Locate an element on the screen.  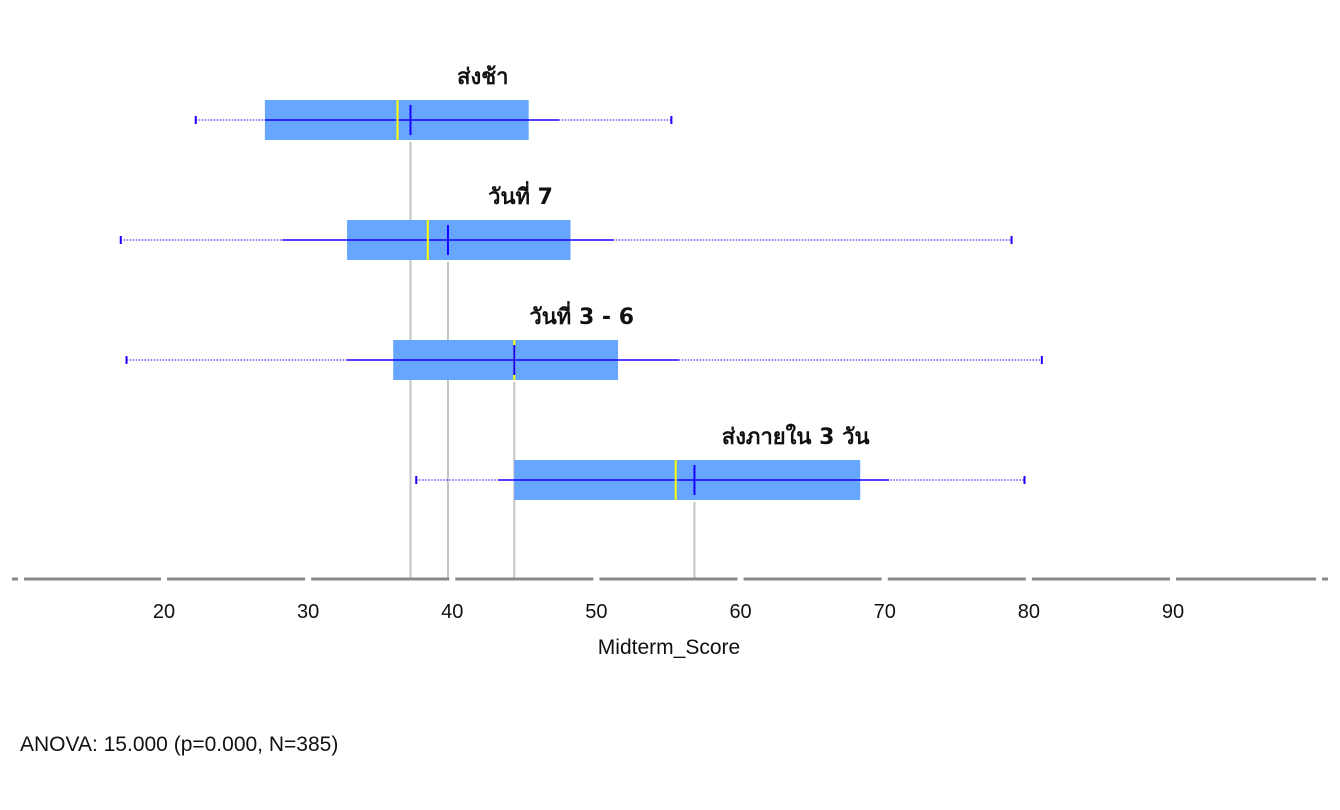
box-group: ส่งภายใน 3 วัน is located at coordinates (720, 461).